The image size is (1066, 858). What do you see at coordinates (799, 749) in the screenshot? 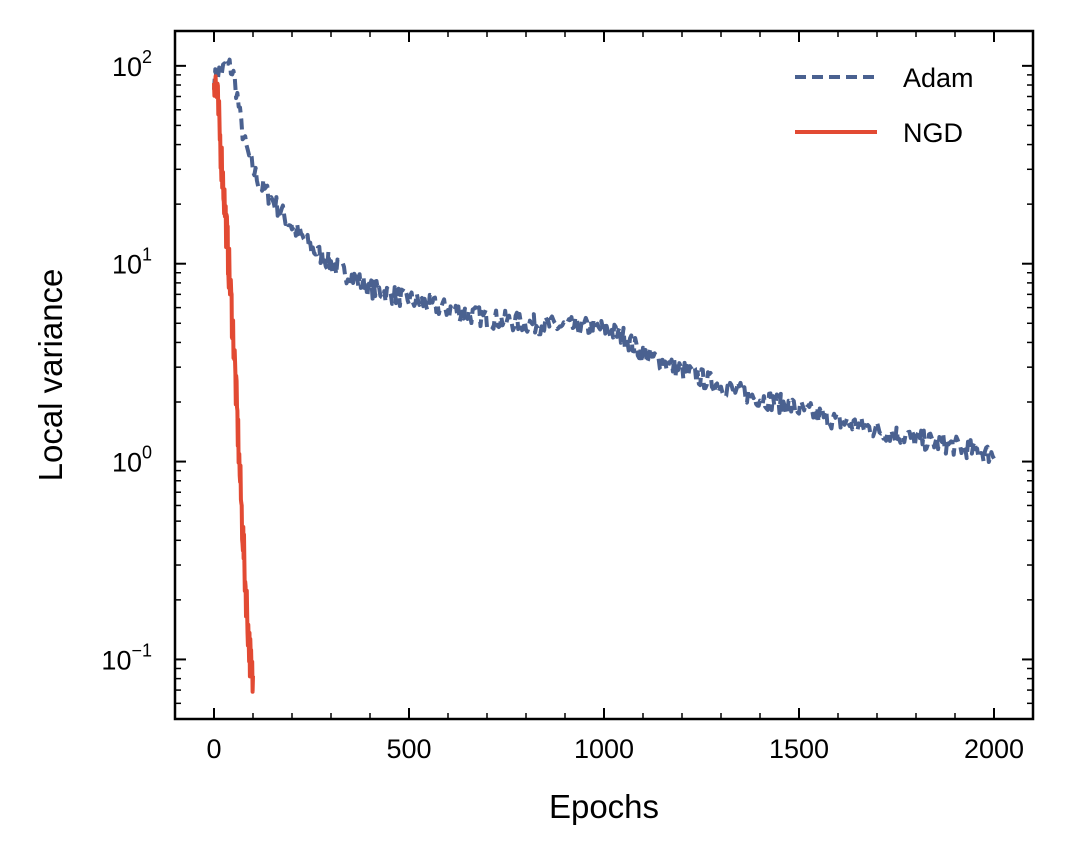
I see `x-tick-label: 1500` at bounding box center [799, 749].